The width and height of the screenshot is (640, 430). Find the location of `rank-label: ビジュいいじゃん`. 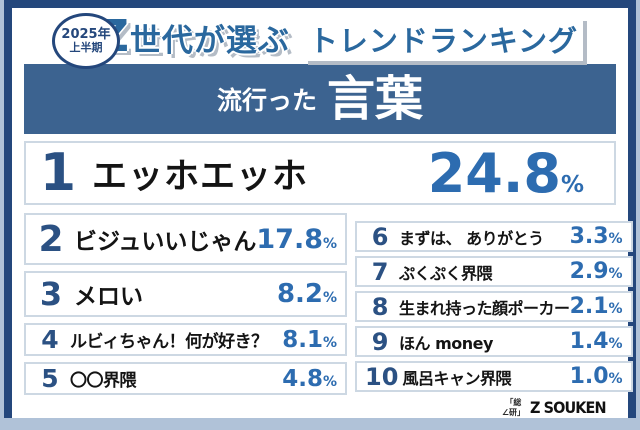

rank-label: ビジュいいじゃん is located at coordinates (165, 242).